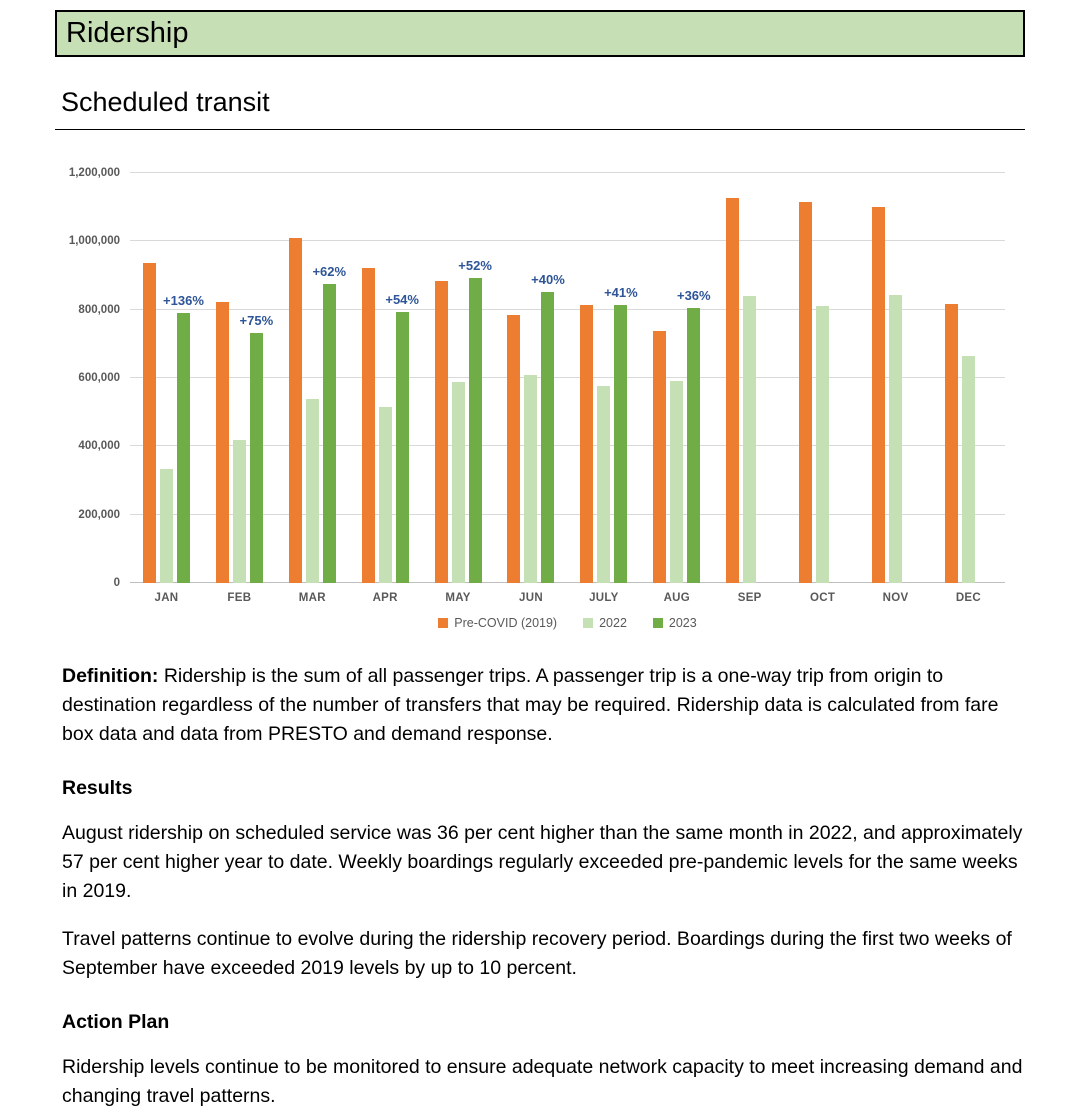 This screenshot has height=1111, width=1080. What do you see at coordinates (256, 321) in the screenshot?
I see `pct-change-label-feb: +75%` at bounding box center [256, 321].